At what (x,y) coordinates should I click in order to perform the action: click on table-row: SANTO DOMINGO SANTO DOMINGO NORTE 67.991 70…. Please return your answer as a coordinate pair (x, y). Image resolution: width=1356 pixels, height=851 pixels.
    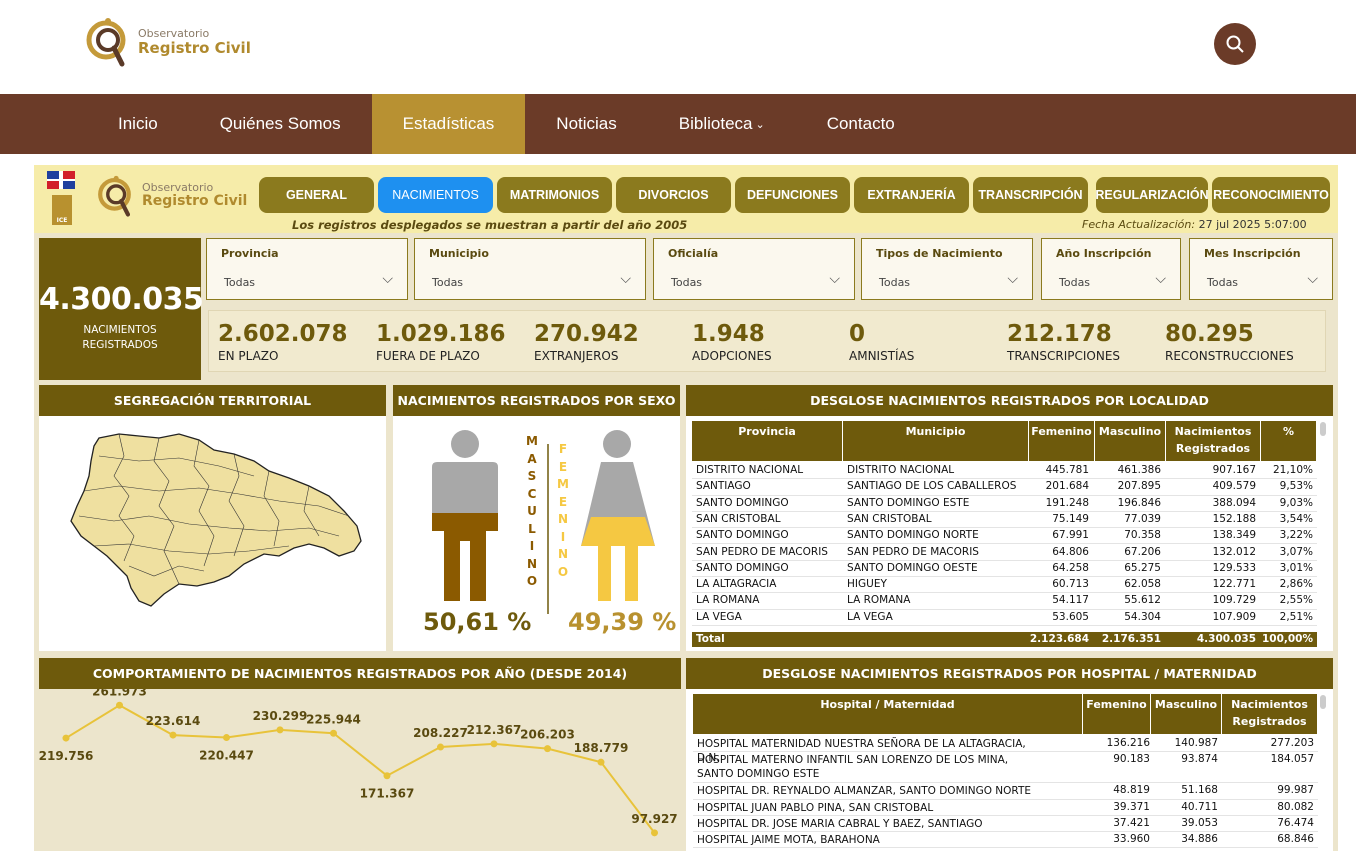
    Looking at the image, I should click on (1004, 536).